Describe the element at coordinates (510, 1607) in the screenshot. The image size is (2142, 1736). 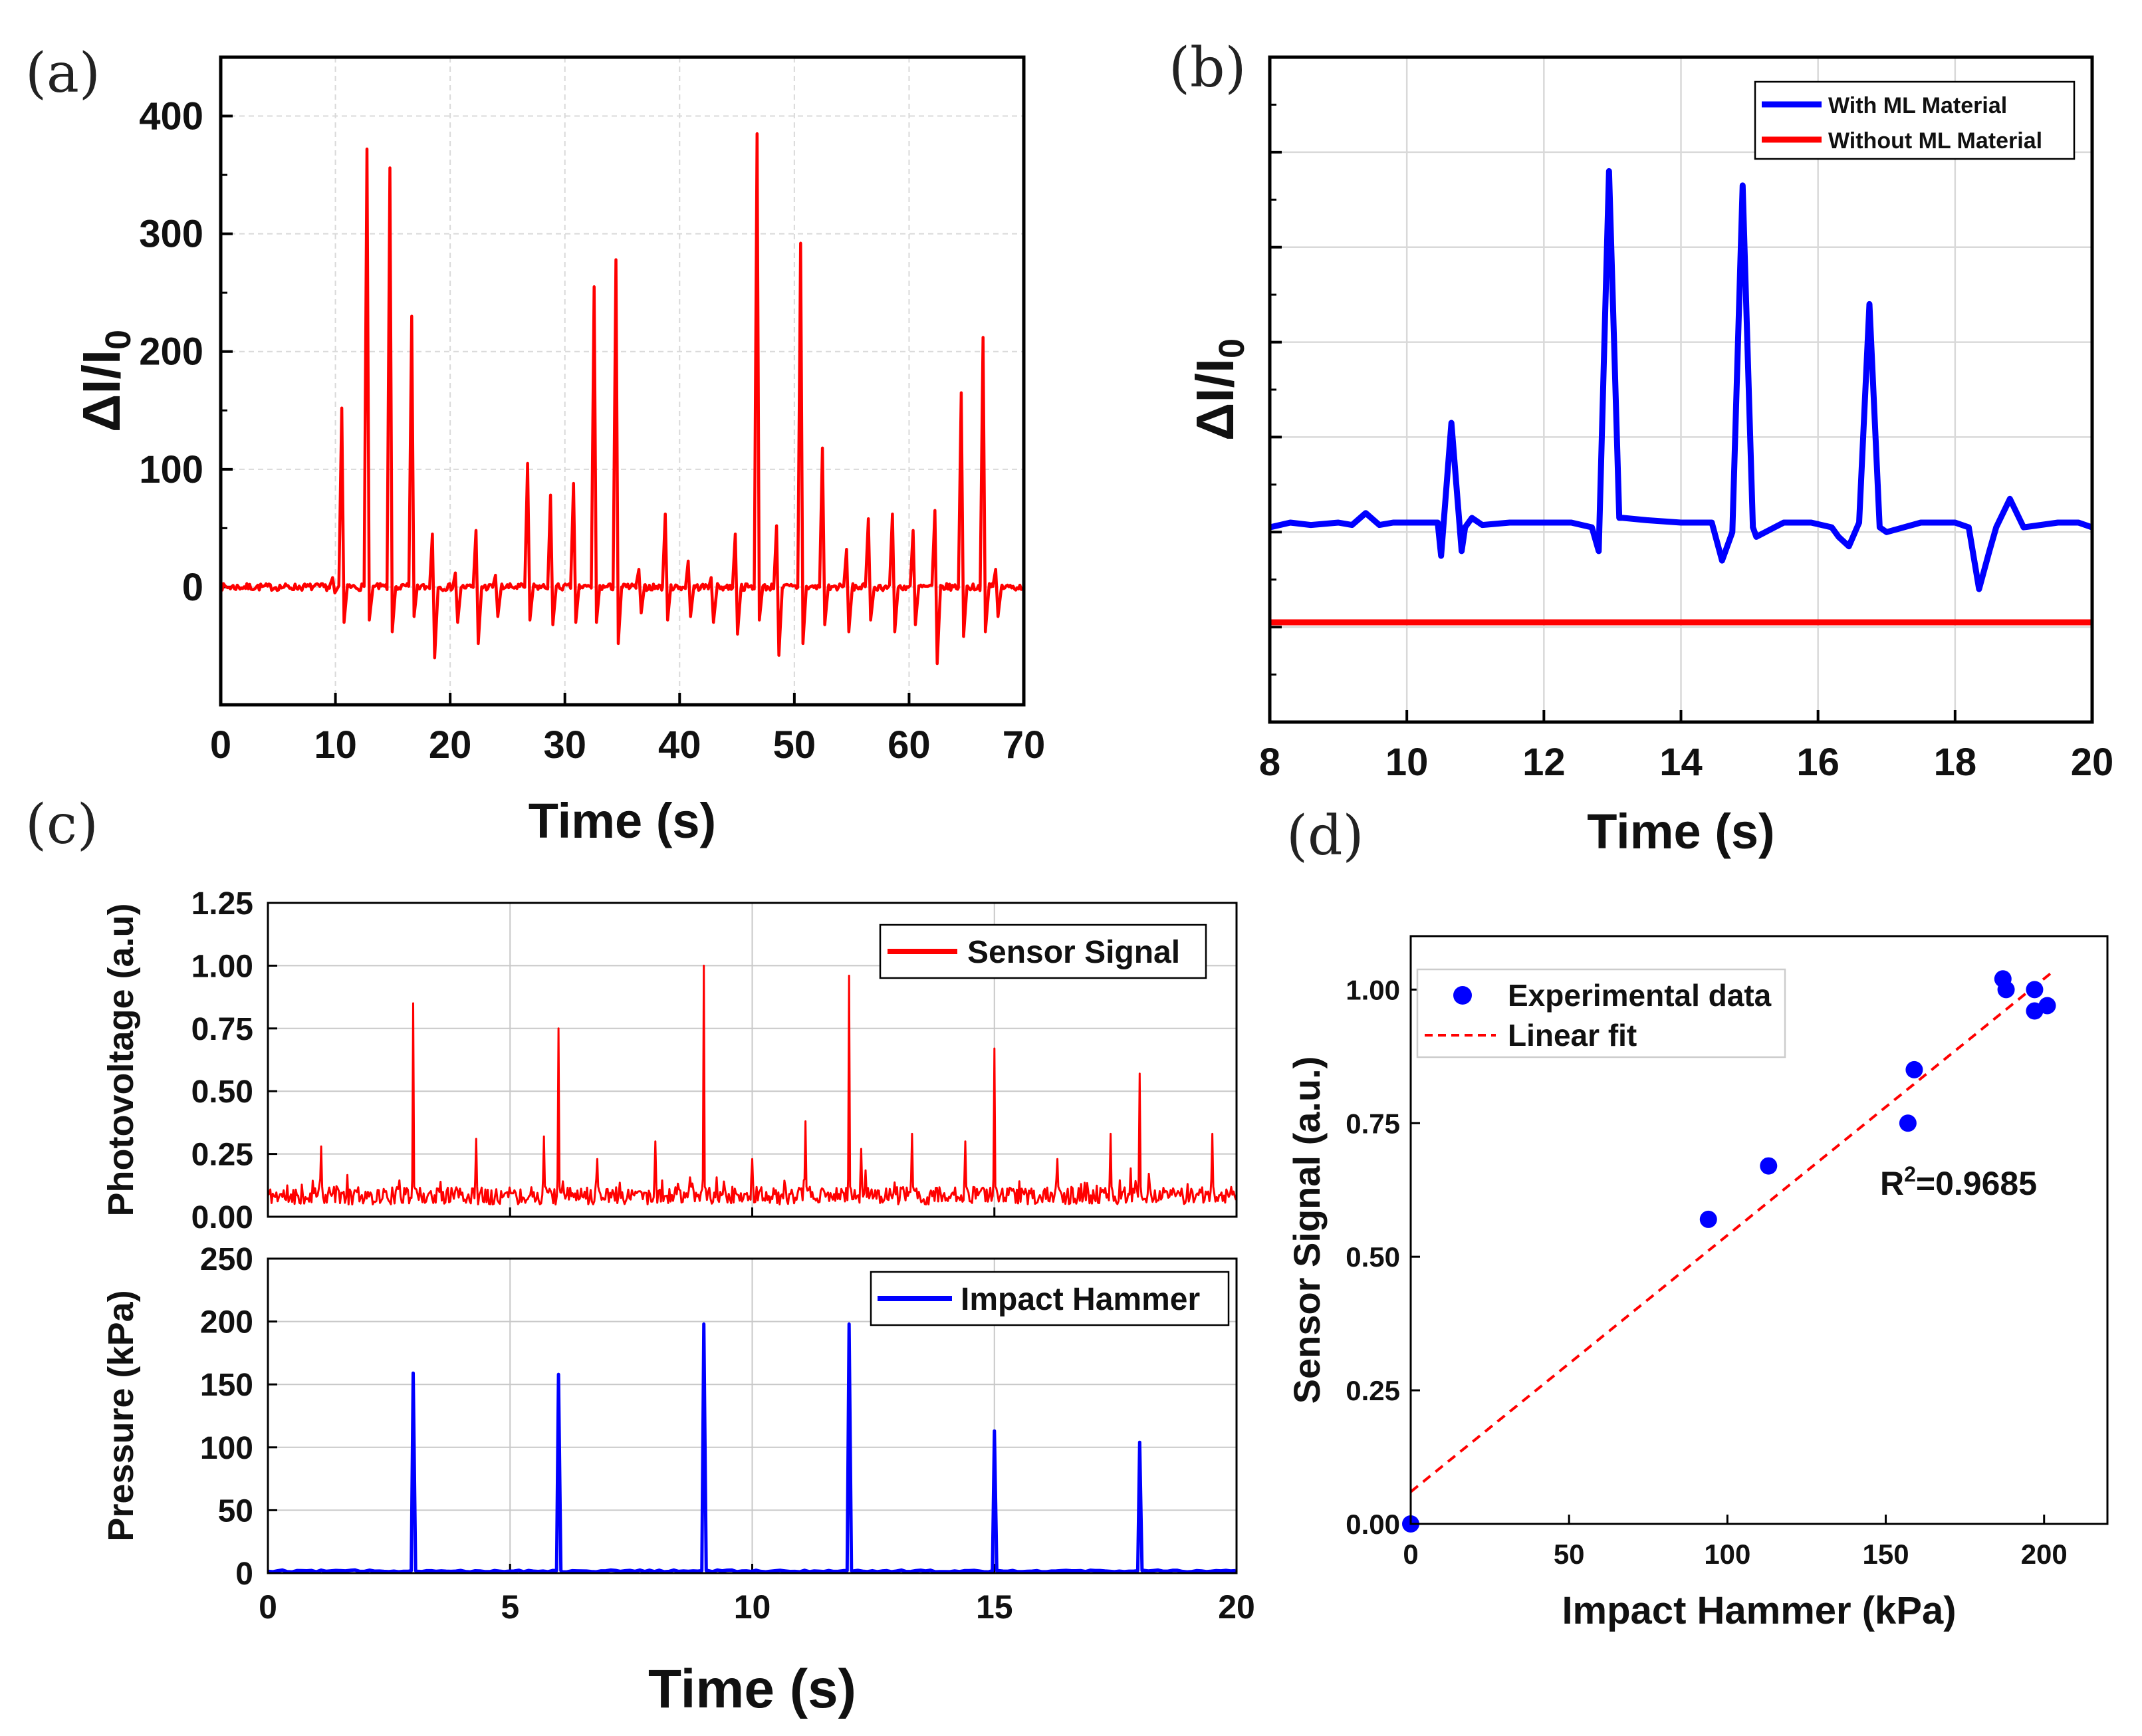
I see `x-tick-label: 5` at that location.